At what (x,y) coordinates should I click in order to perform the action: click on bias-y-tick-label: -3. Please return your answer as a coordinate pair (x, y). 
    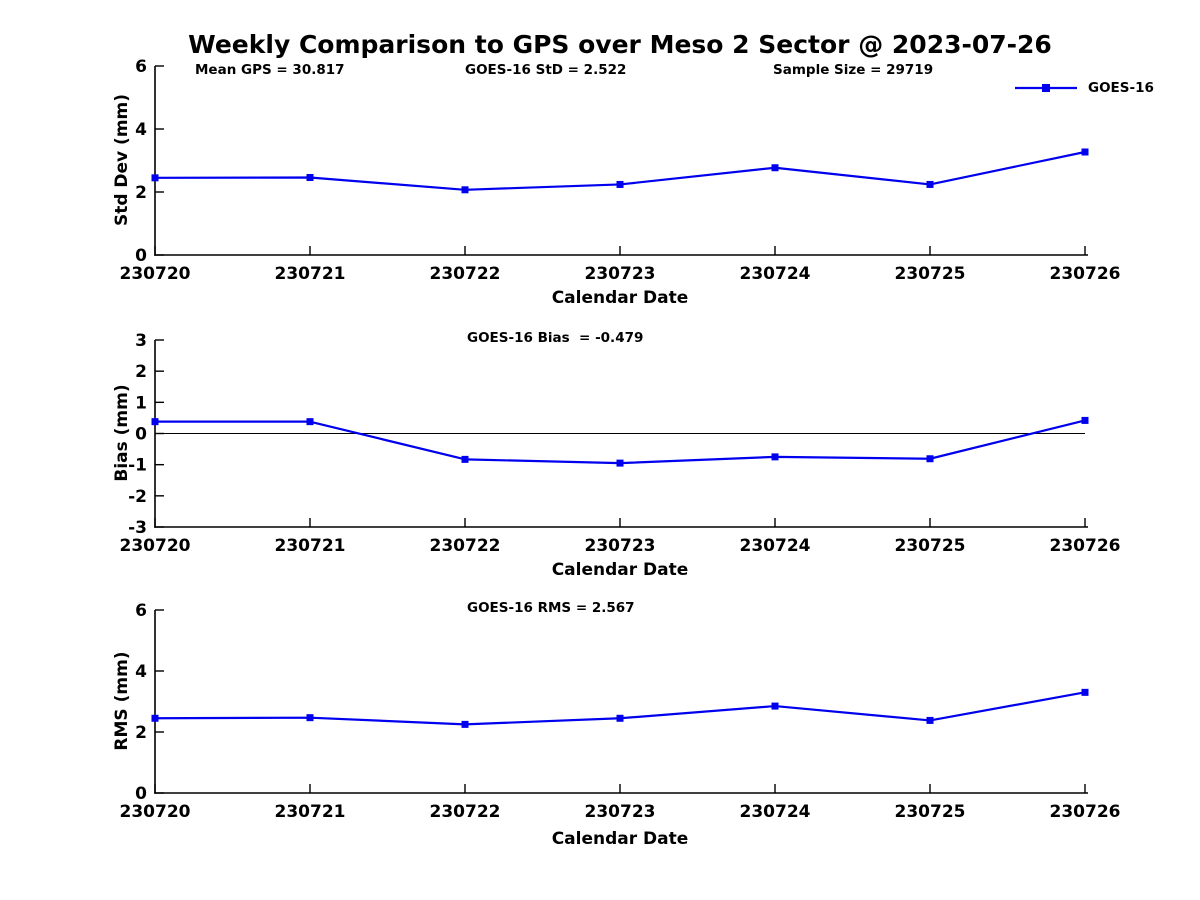
    Looking at the image, I should click on (137, 528).